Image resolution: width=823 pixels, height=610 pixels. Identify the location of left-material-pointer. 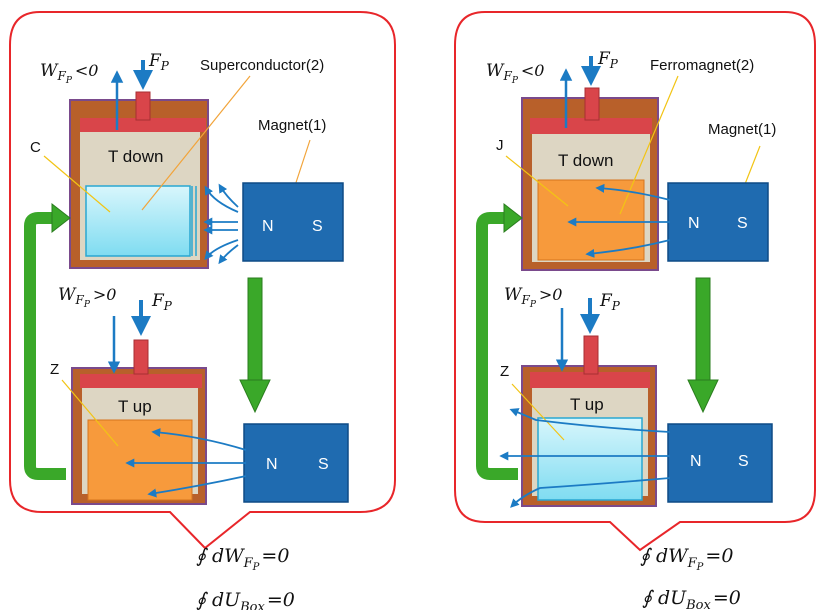
(196, 143).